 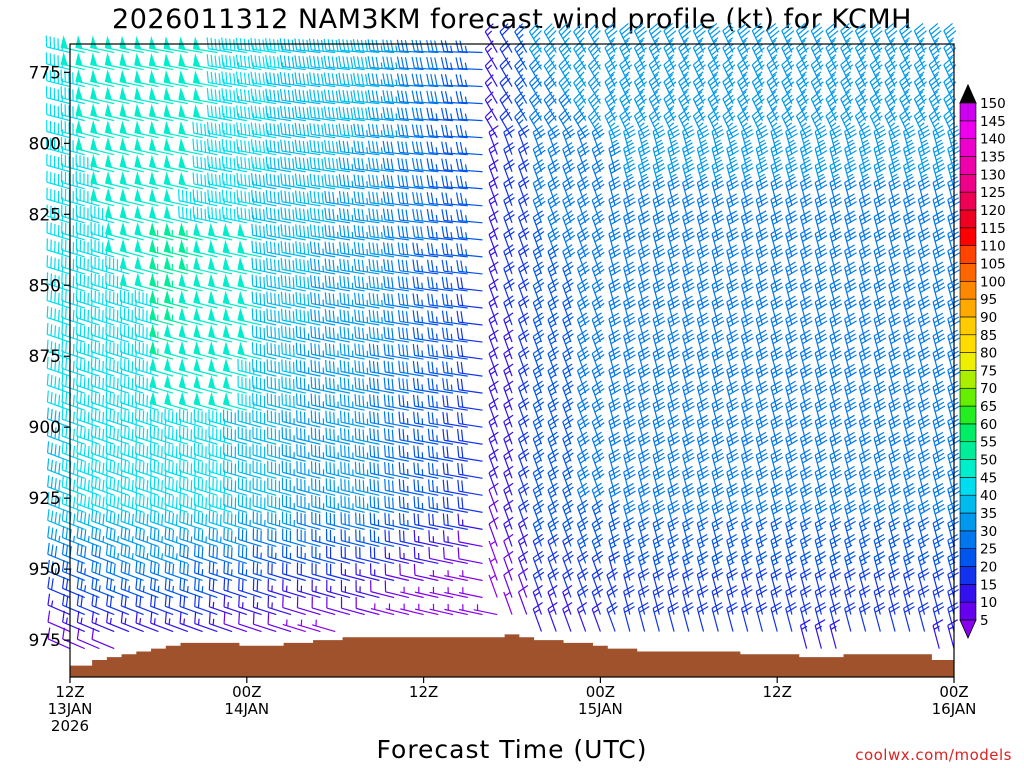 What do you see at coordinates (988, 371) in the screenshot?
I see `colorbar-label: 75` at bounding box center [988, 371].